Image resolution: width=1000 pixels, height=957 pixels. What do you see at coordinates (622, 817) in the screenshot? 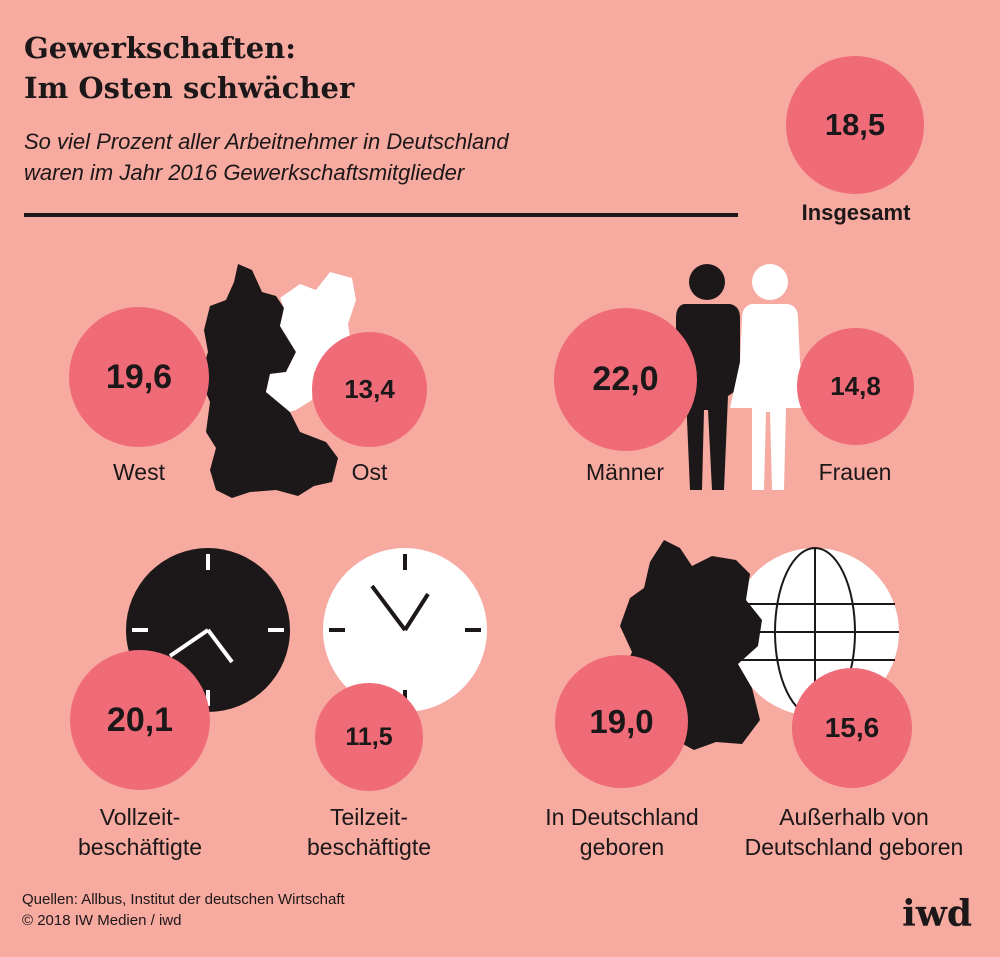
I see `label-in-deutschland-line-1: In Deutschland` at bounding box center [622, 817].